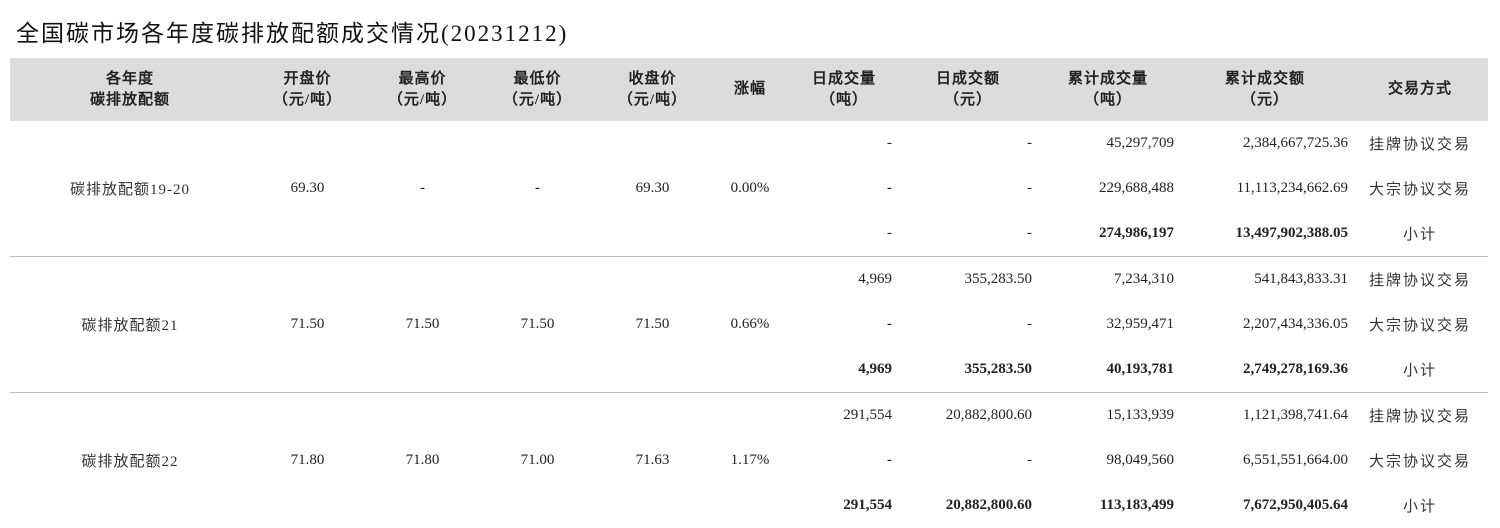 The height and width of the screenshot is (528, 1500). I want to click on change-percent: 1.17%, so click(750, 460).